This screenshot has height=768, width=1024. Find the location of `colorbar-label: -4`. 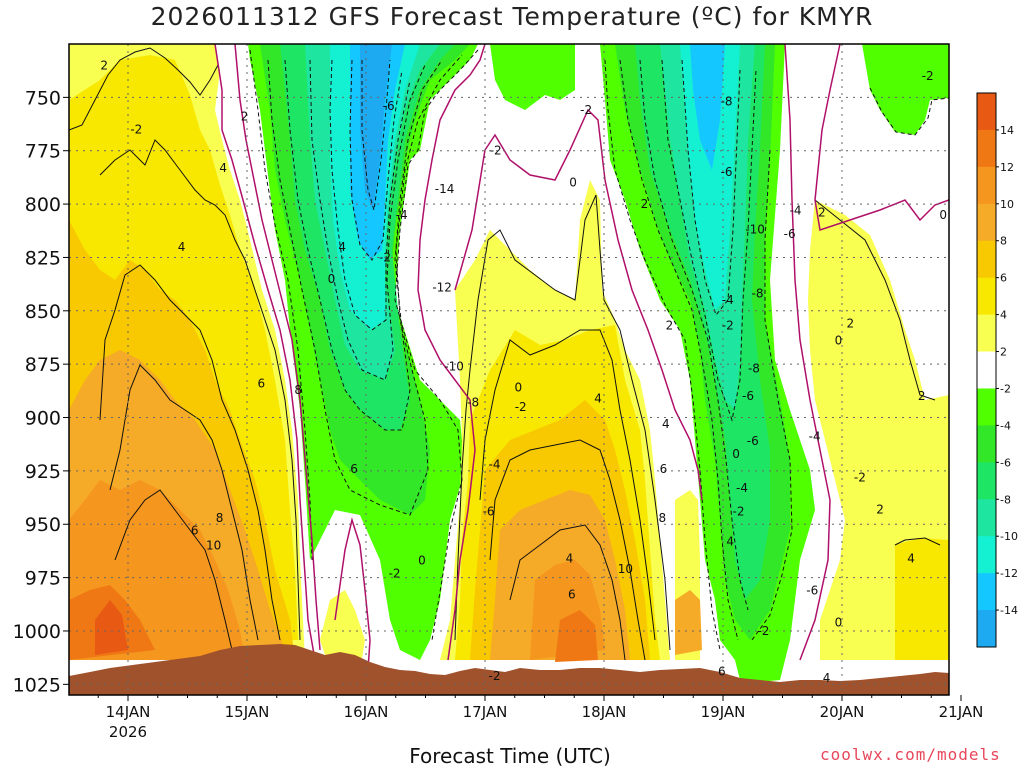

colorbar-label: -4 is located at coordinates (1005, 425).